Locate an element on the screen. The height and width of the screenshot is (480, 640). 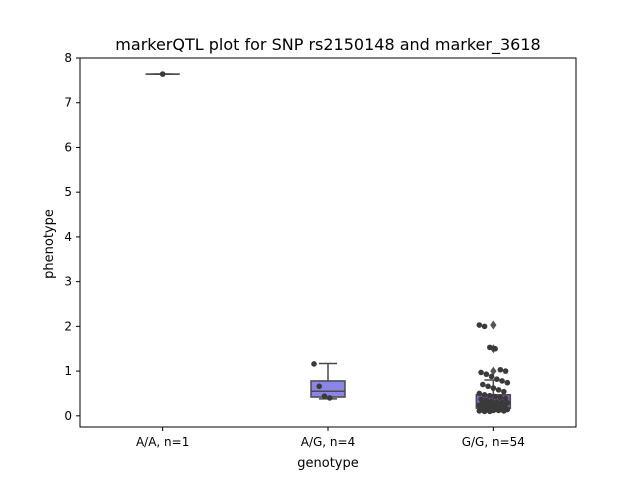
y-tick-label: 5 is located at coordinates (68, 192).